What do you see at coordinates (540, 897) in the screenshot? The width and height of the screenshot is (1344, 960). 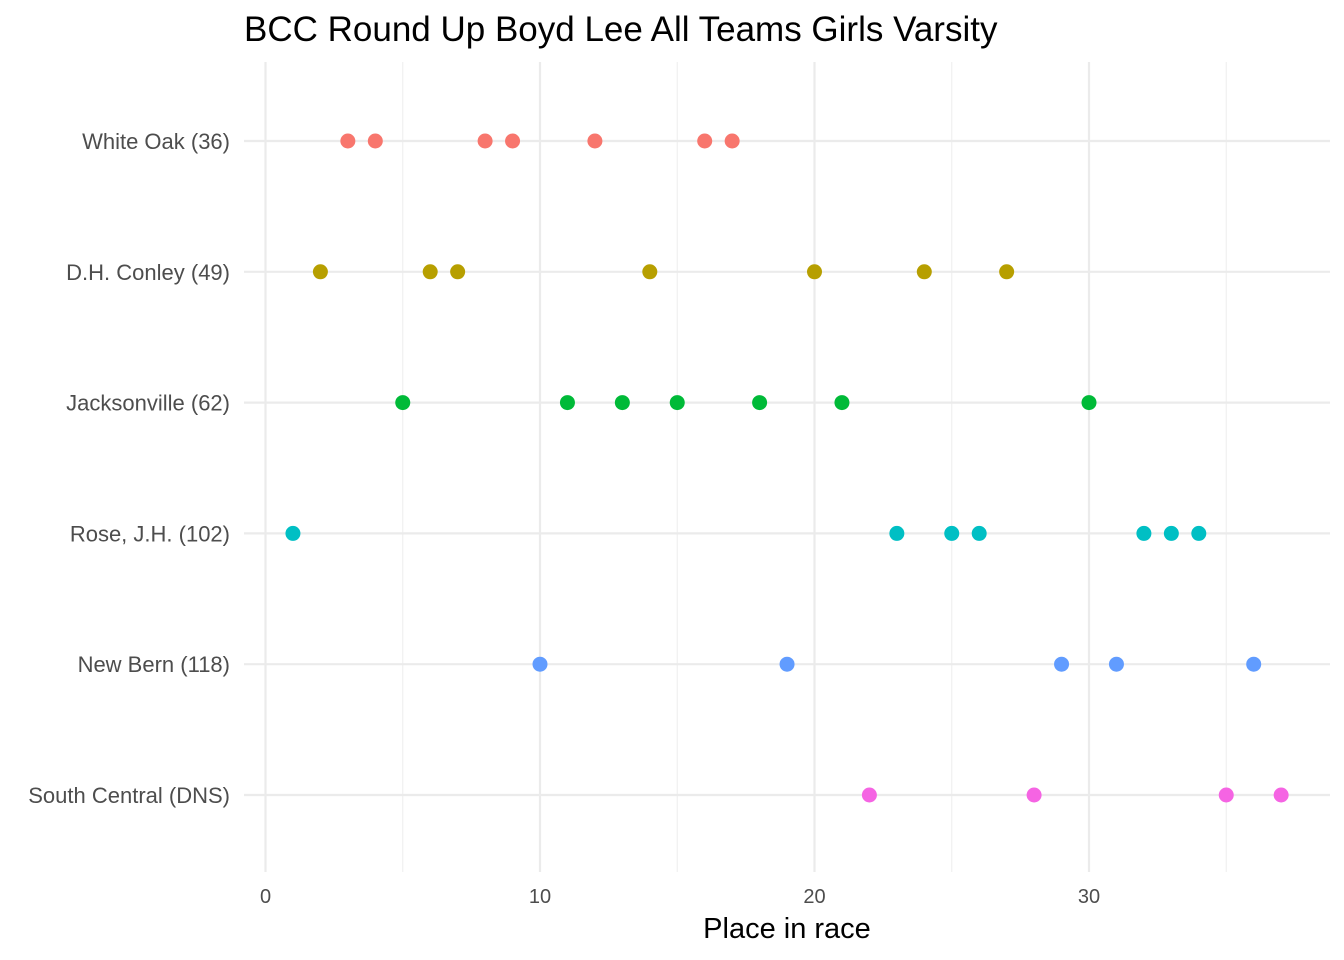 I see `x-tick-label: 10` at bounding box center [540, 897].